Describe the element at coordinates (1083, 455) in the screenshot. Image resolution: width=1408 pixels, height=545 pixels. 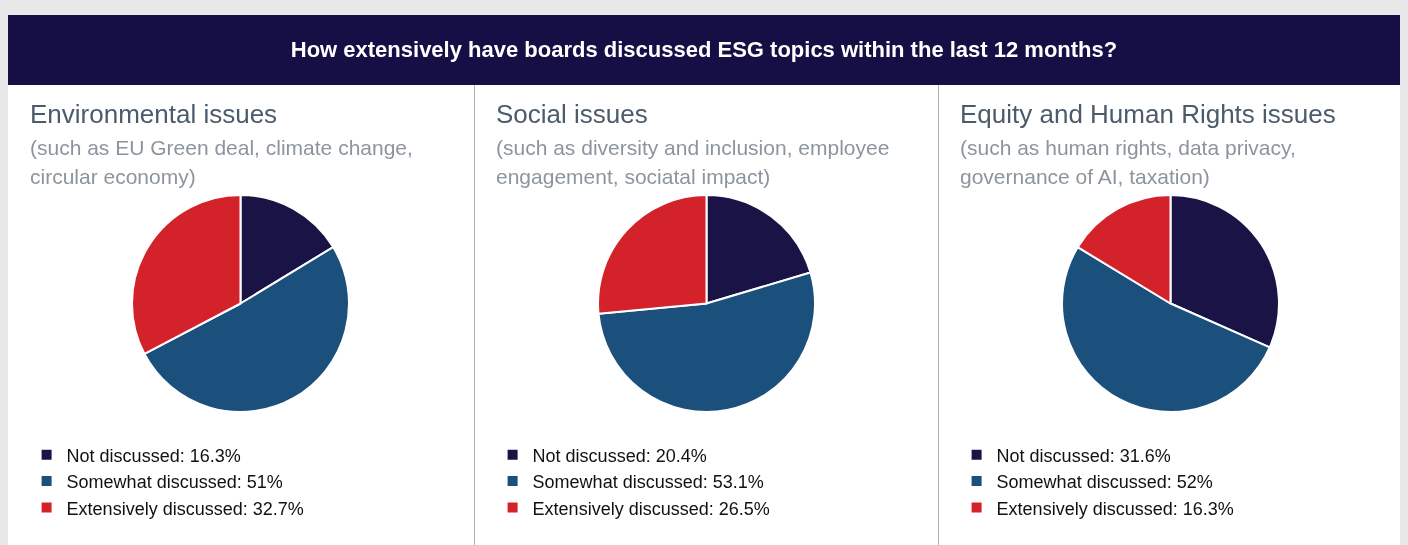
I see `legend-label: Not discussed: 31.6%` at that location.